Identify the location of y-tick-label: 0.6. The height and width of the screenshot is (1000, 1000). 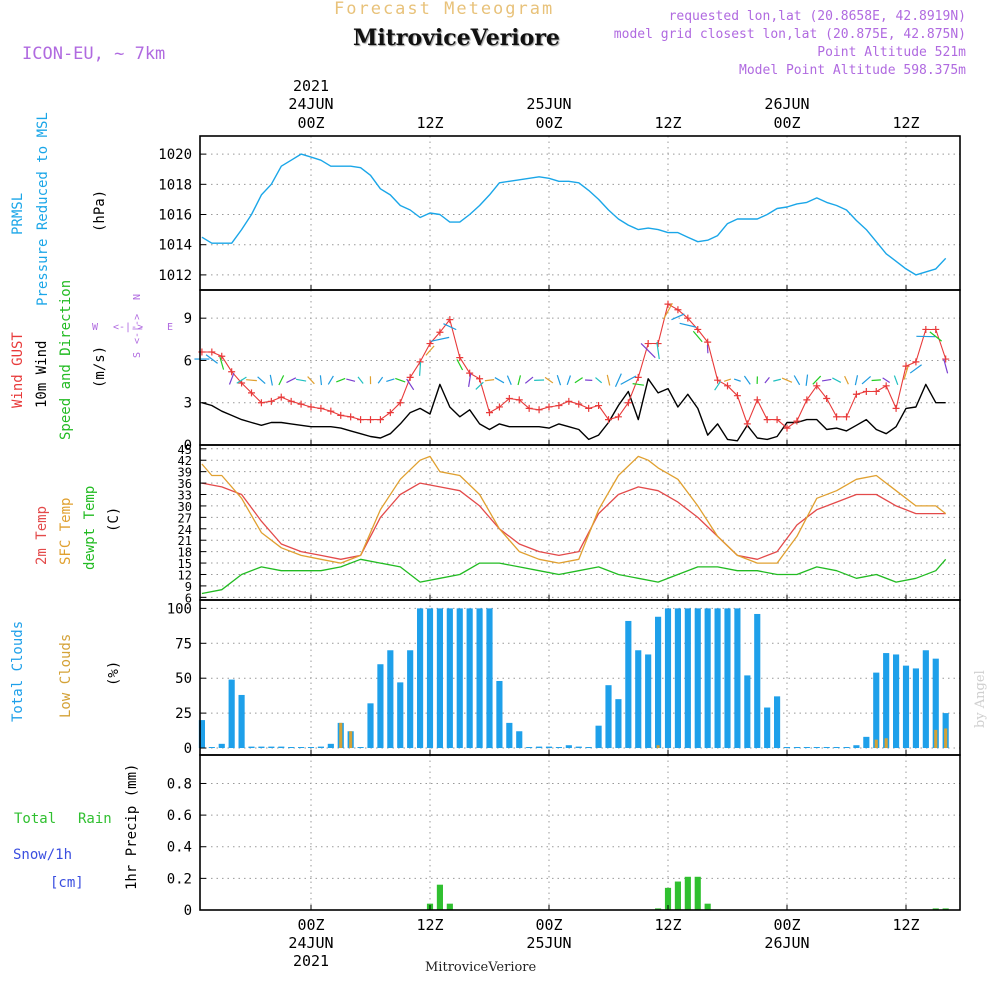
(179, 816).